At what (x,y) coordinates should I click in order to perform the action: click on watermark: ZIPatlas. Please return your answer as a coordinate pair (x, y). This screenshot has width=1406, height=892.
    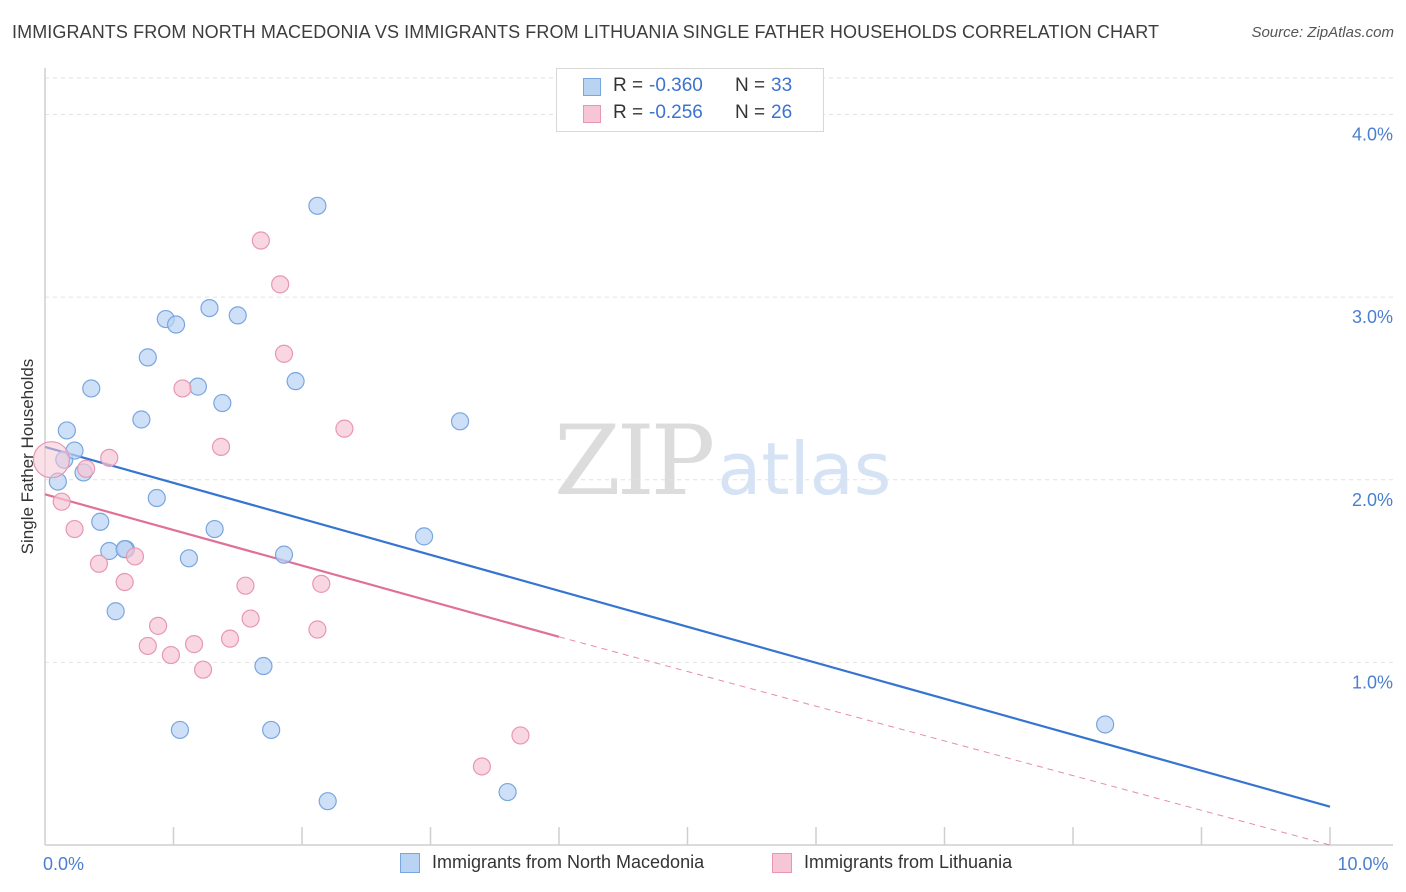
    Looking at the image, I should click on (722, 461).